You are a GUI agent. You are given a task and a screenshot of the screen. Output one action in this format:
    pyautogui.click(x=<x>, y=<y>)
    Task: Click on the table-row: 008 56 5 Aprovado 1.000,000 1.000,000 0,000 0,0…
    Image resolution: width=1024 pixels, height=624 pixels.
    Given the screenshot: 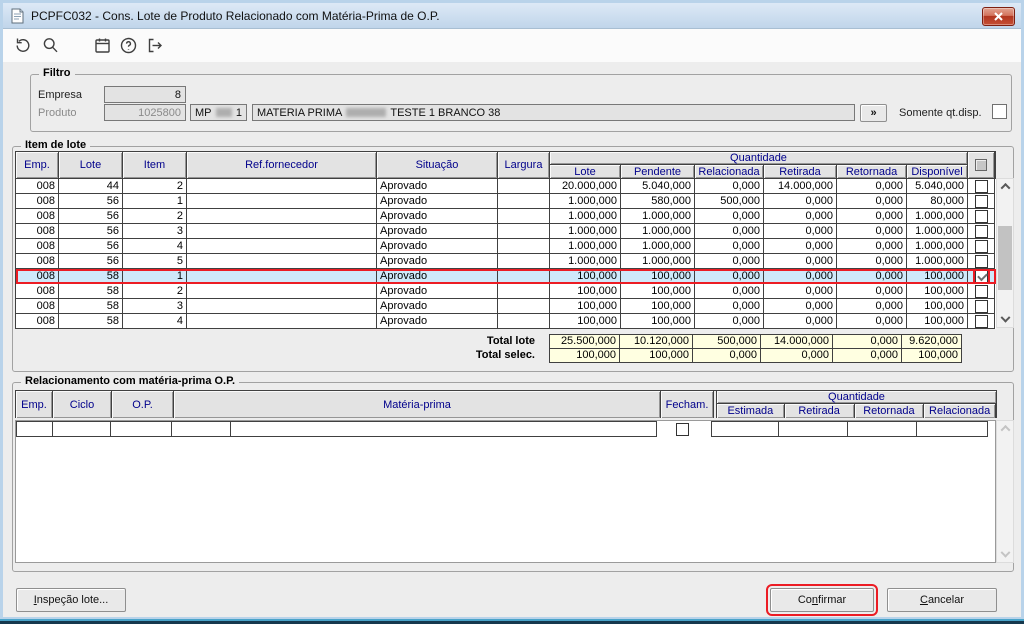 What is the action you would take?
    pyautogui.click(x=506, y=261)
    